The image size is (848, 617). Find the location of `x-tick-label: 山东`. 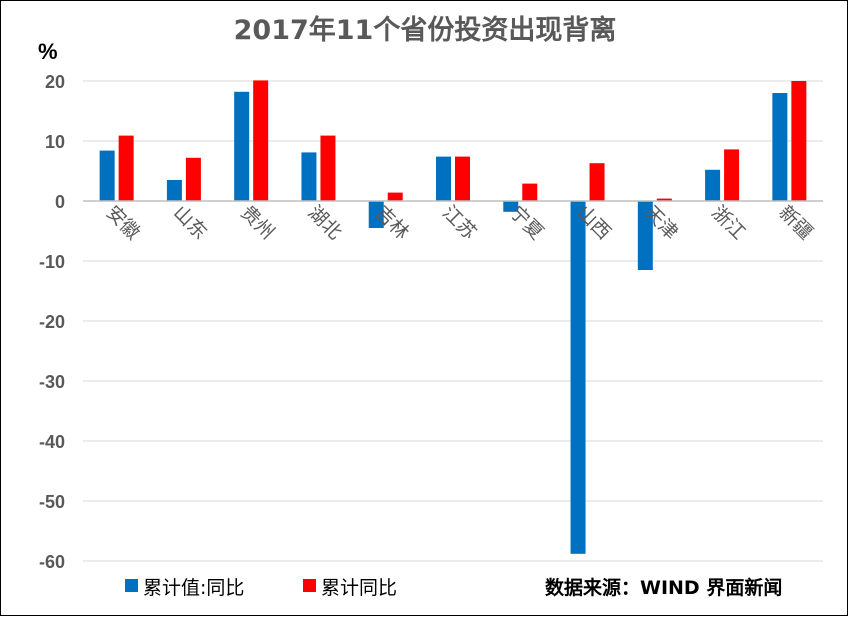

x-tick-label: 山东 is located at coordinates (190, 223).